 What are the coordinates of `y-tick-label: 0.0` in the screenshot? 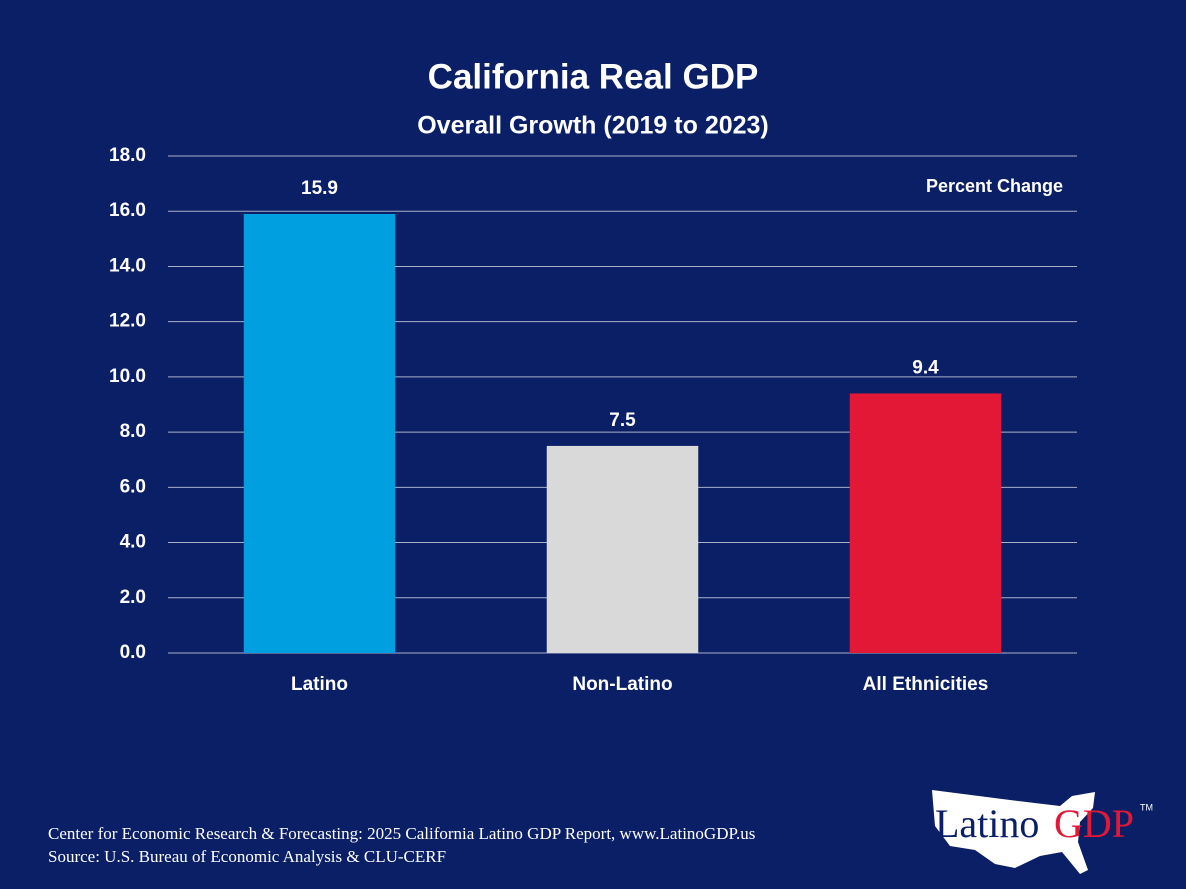 It's located at (133, 652).